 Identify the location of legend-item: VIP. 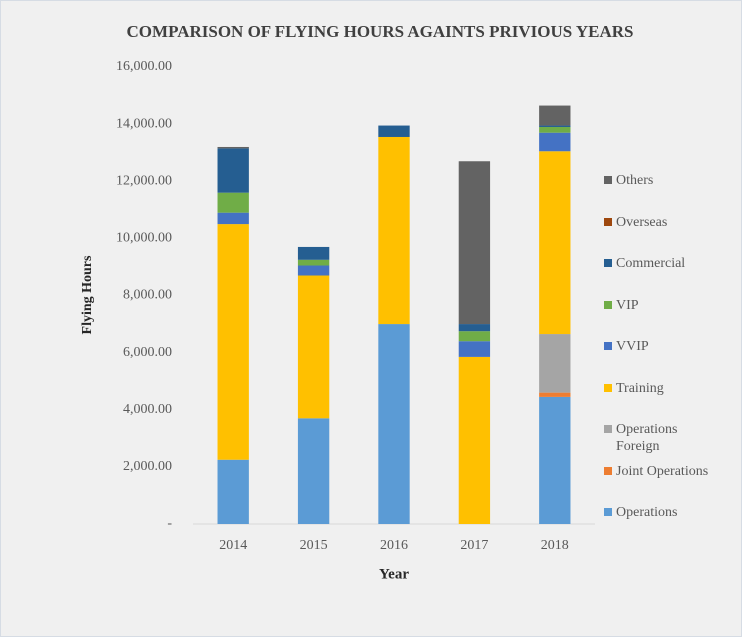
(672, 305).